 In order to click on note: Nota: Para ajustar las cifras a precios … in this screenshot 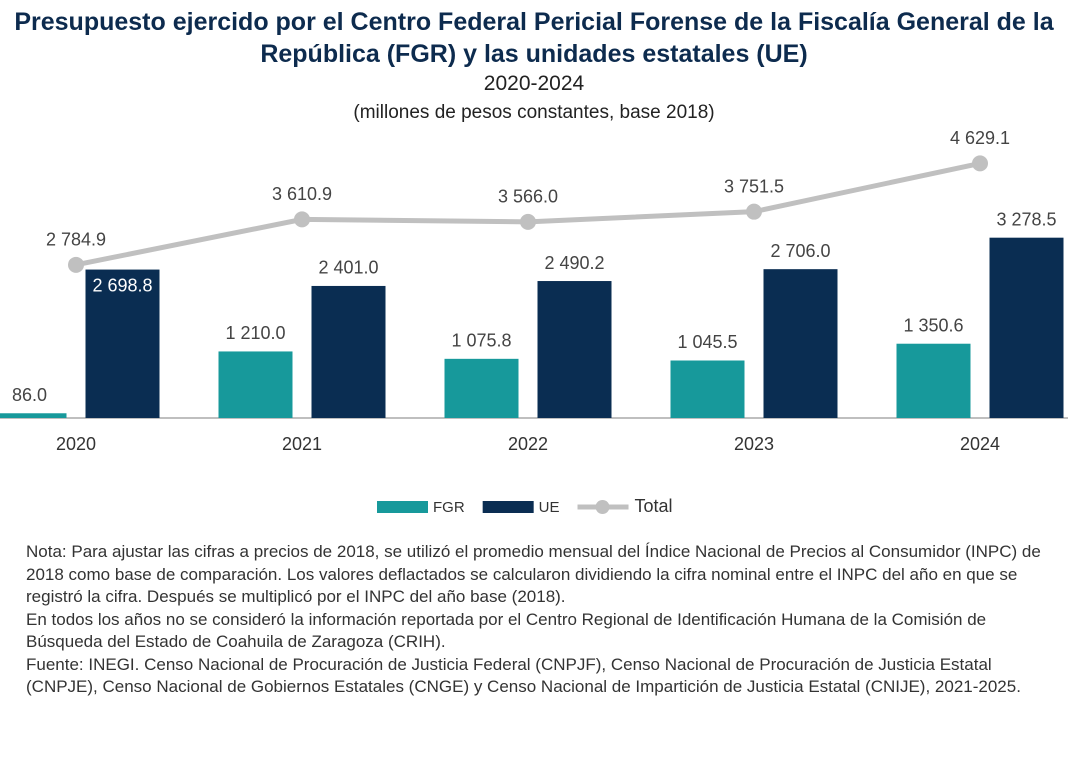, I will do `click(533, 574)`.